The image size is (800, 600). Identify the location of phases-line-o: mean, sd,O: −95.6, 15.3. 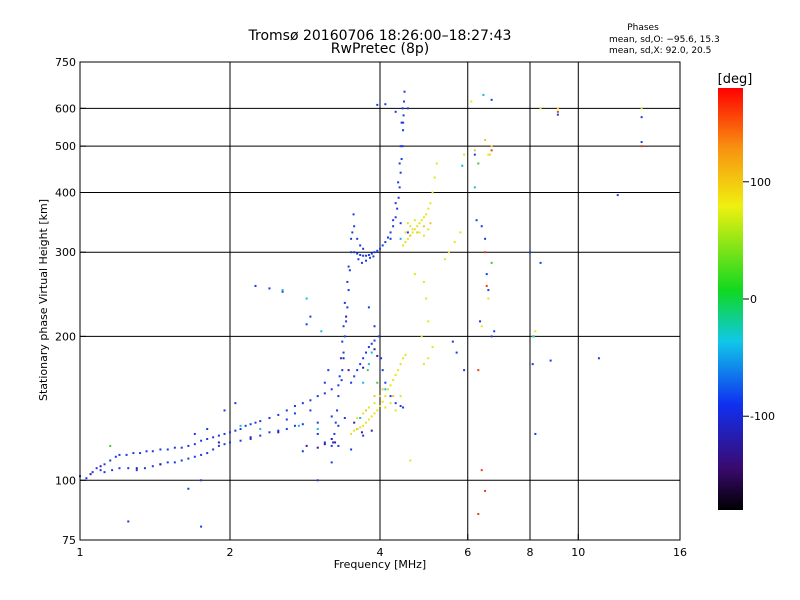
(664, 40).